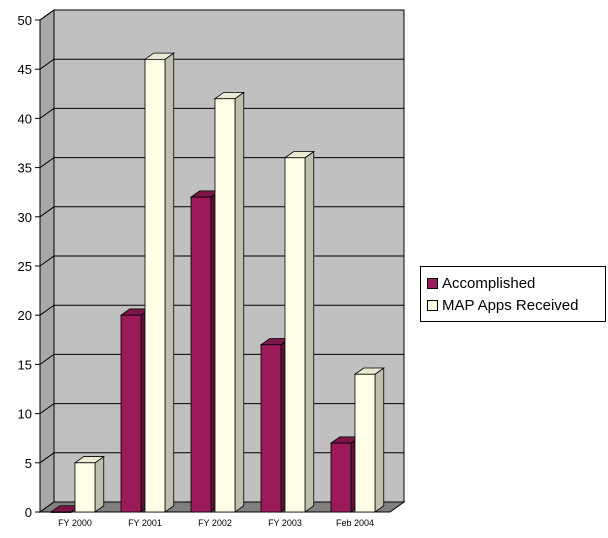 This screenshot has height=538, width=608. I want to click on accomplished-bar-feb-2004-front, so click(341, 477).